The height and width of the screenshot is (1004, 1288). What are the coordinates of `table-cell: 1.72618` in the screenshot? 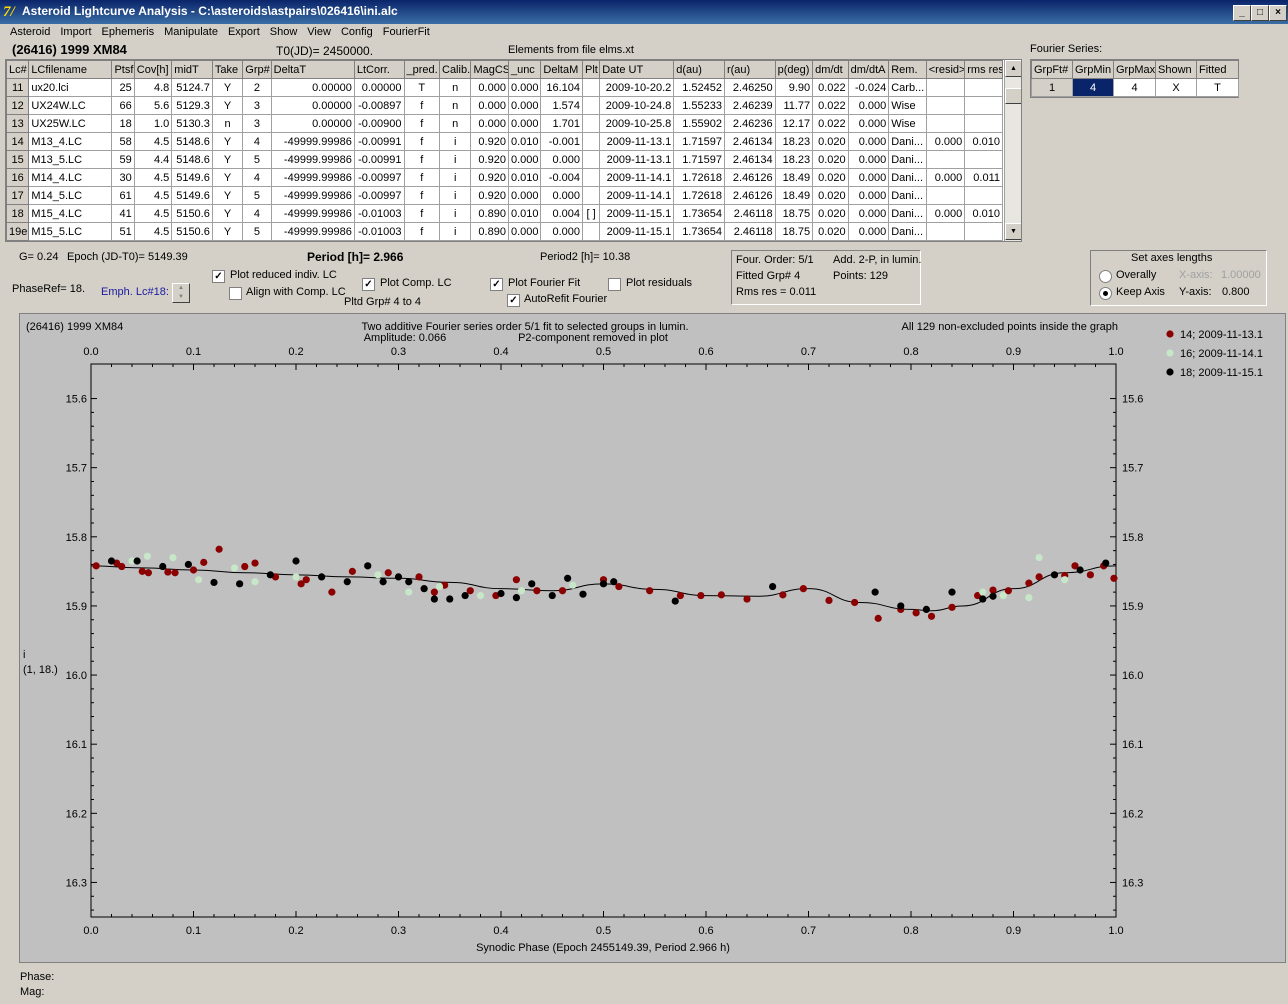 It's located at (699, 177).